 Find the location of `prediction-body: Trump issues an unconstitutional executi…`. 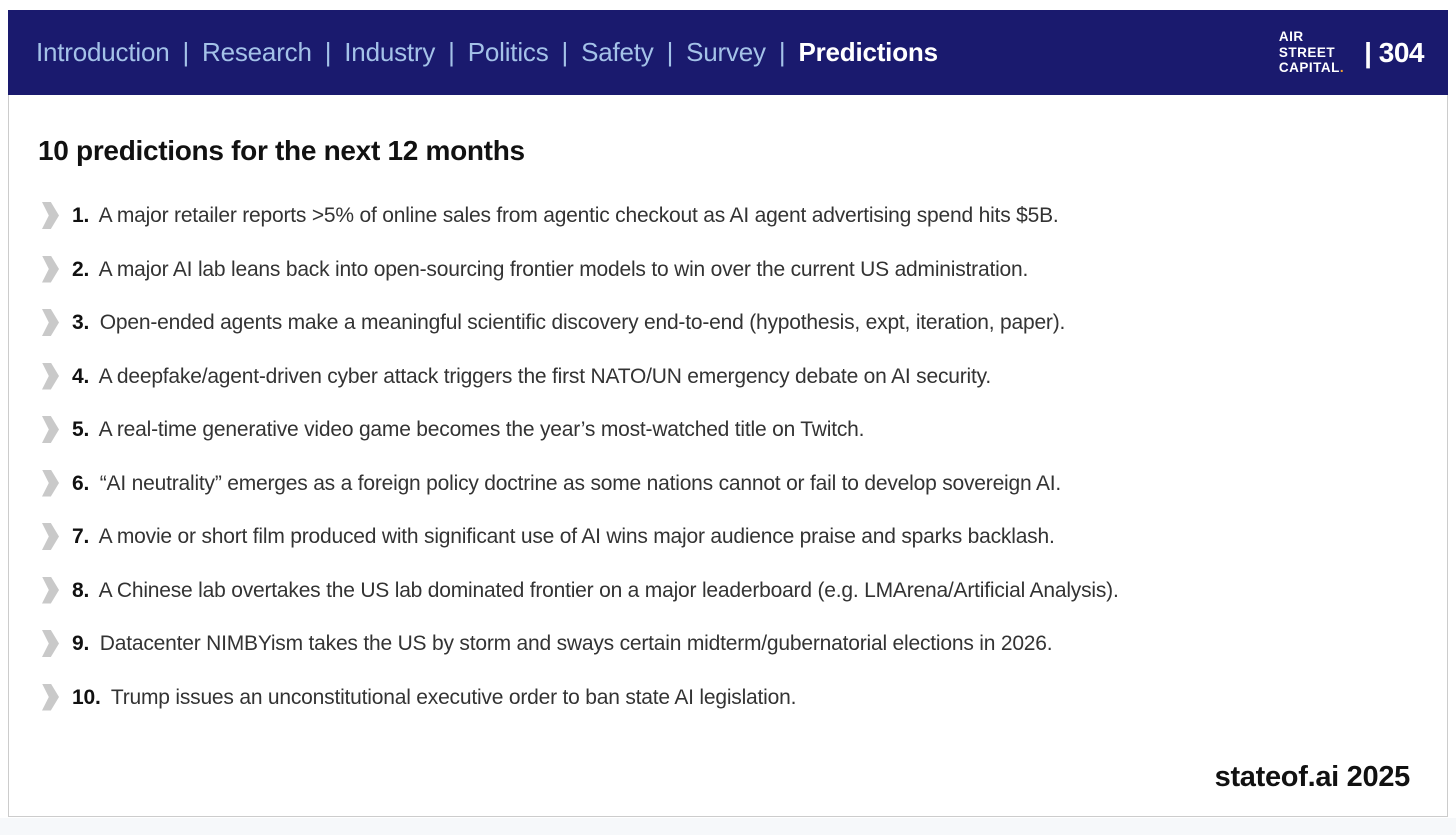

prediction-body: Trump issues an unconstitutional executi… is located at coordinates (451, 697).